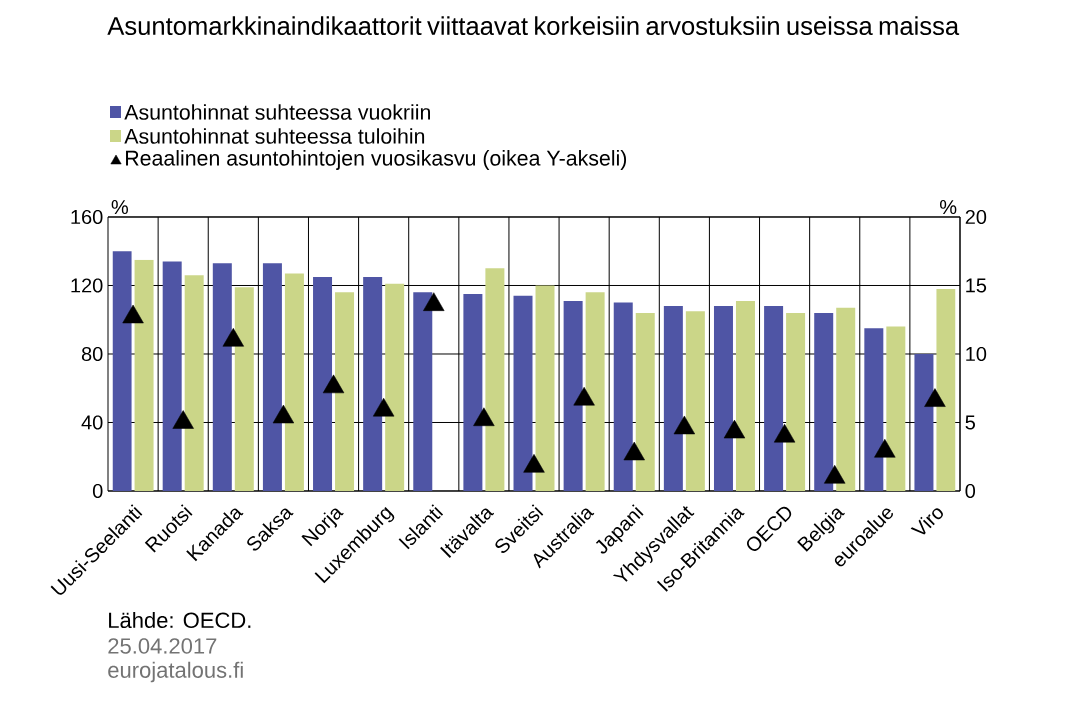  I want to click on legend-label: Reaalinen asuntohintojen vuosikasvu (oikea Y-akseli), so click(376, 160).